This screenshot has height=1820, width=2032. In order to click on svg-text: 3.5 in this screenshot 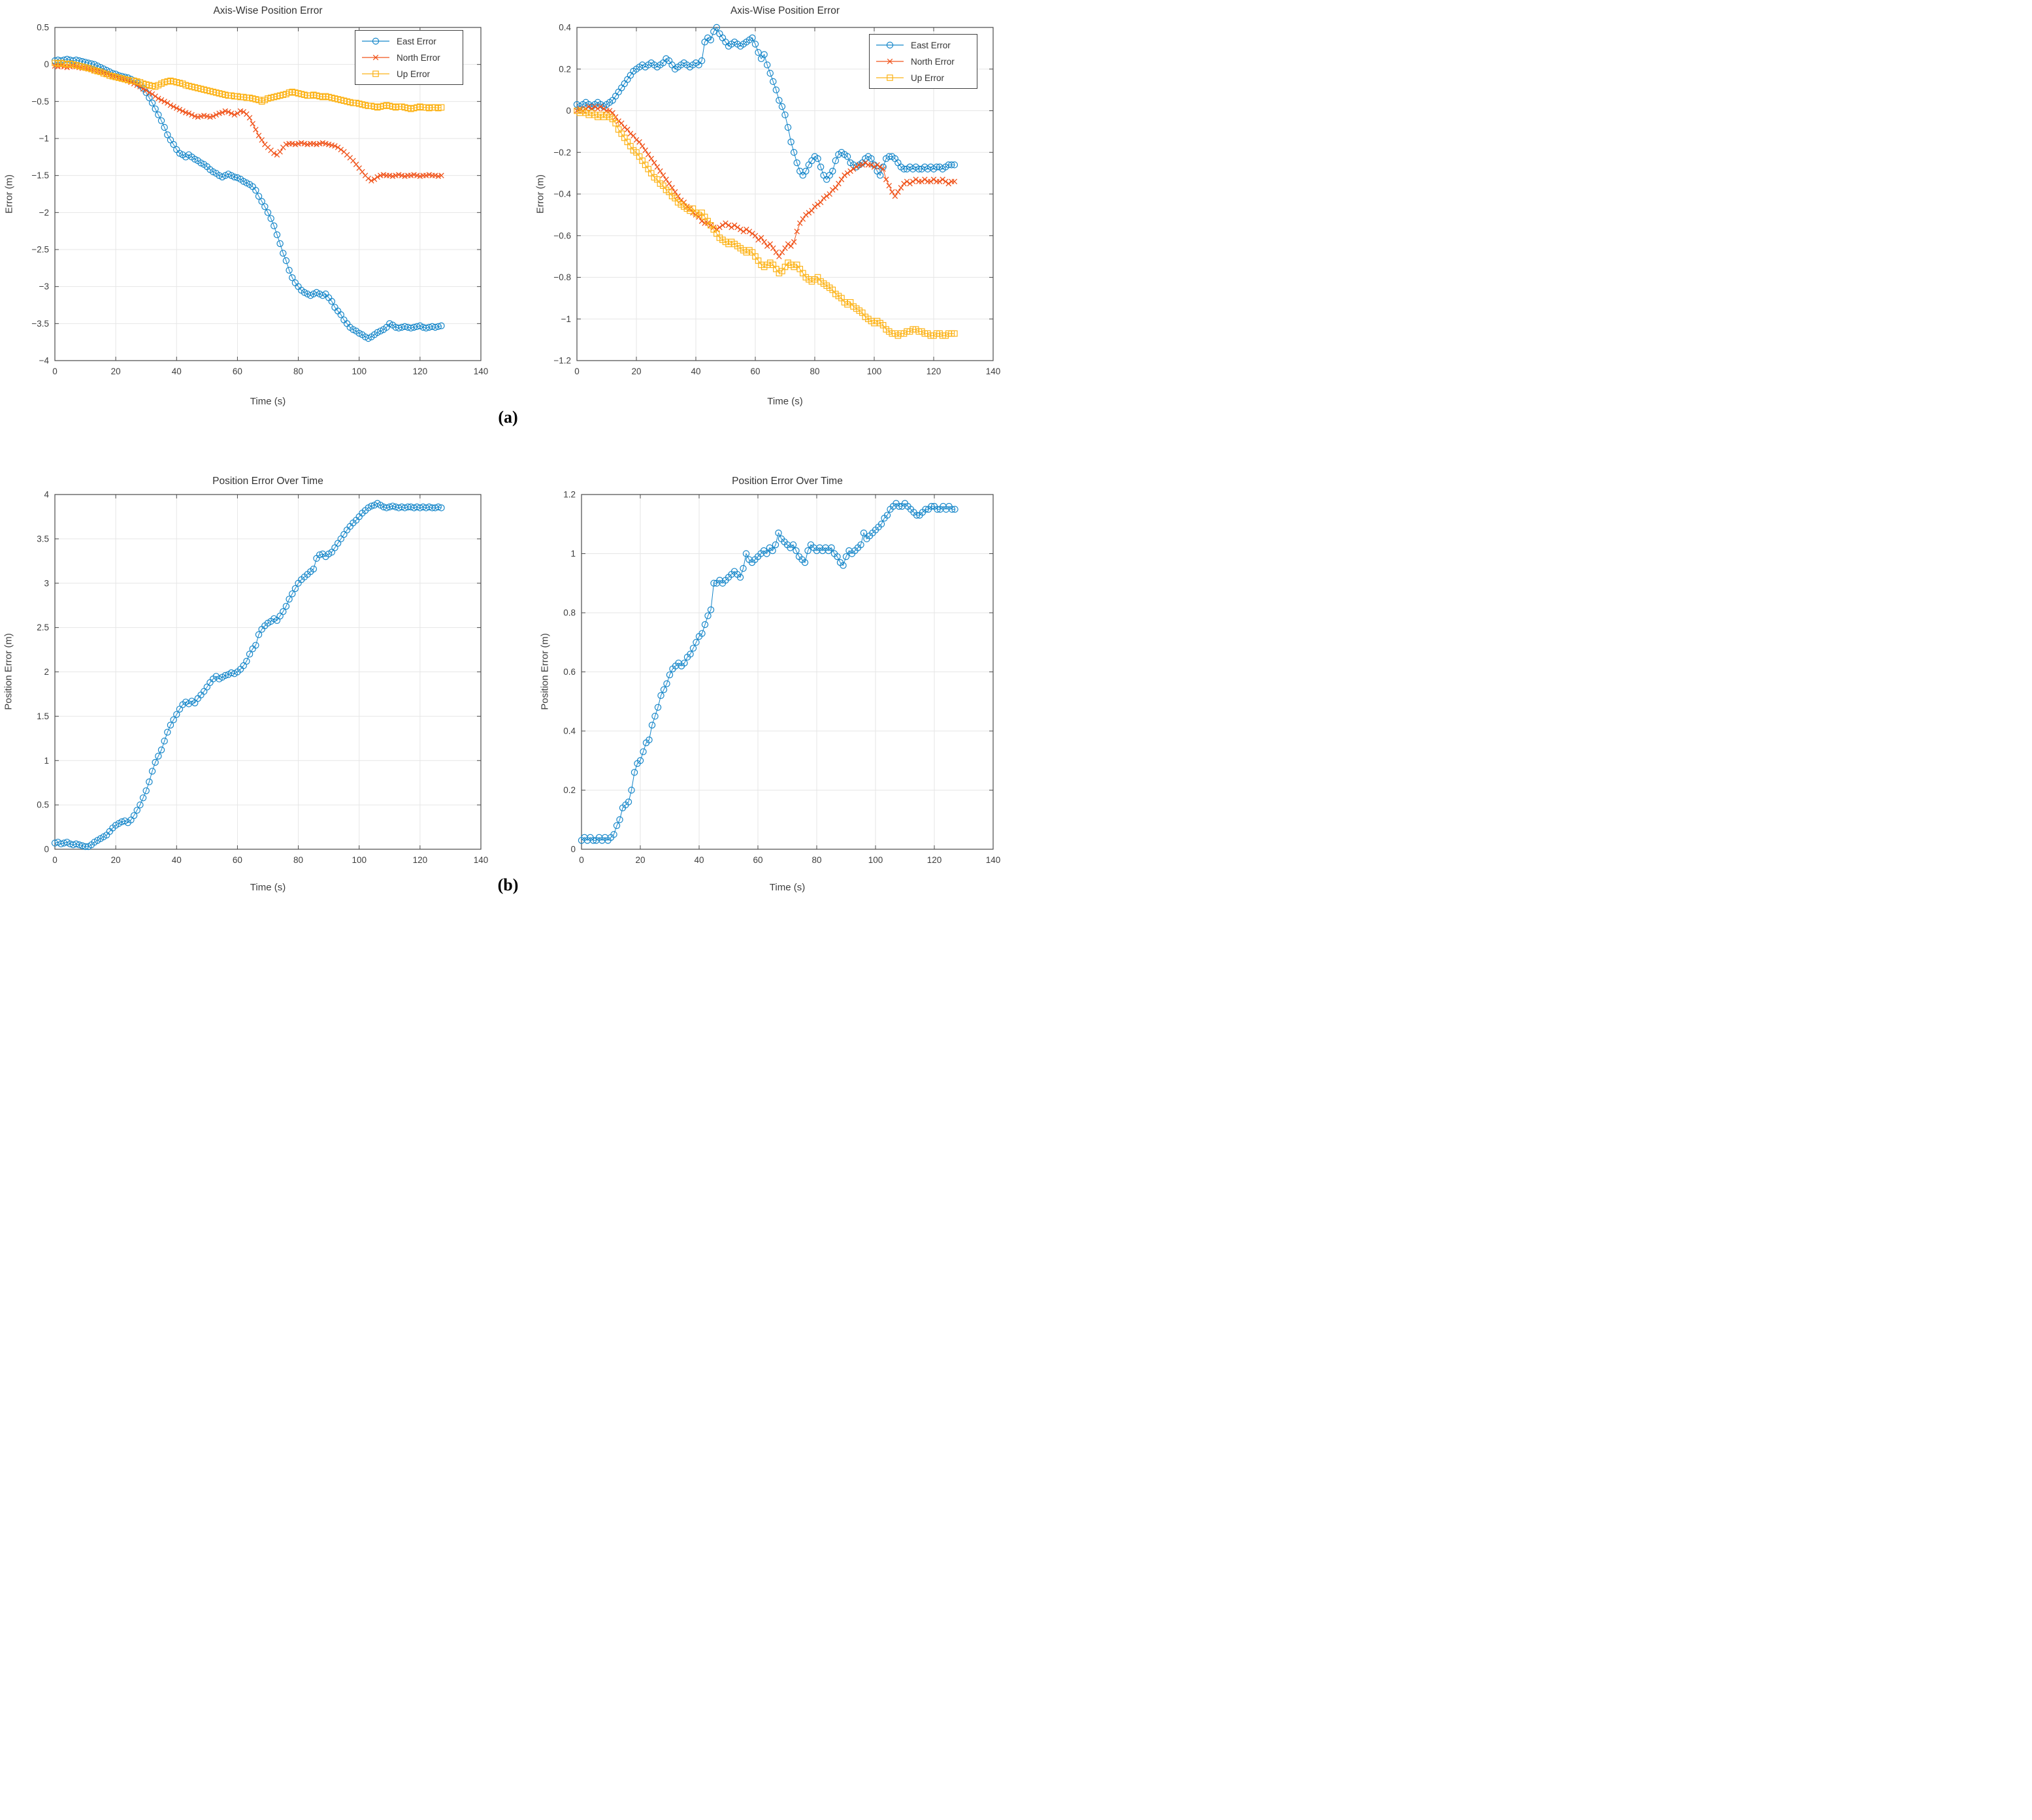, I will do `click(43, 539)`.